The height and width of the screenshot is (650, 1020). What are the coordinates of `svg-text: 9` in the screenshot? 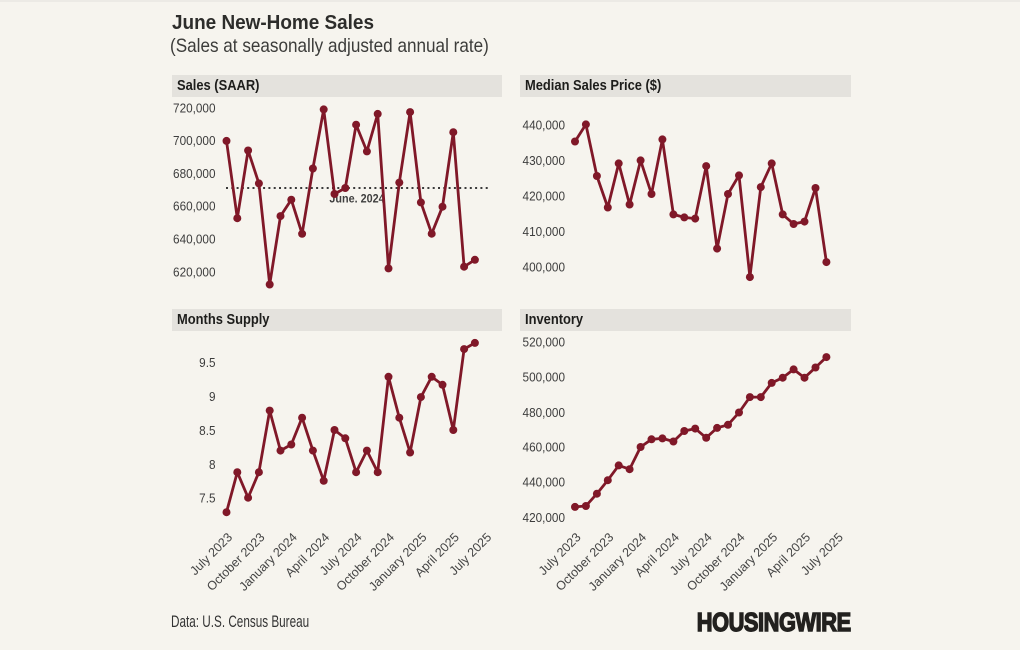 It's located at (212, 397).